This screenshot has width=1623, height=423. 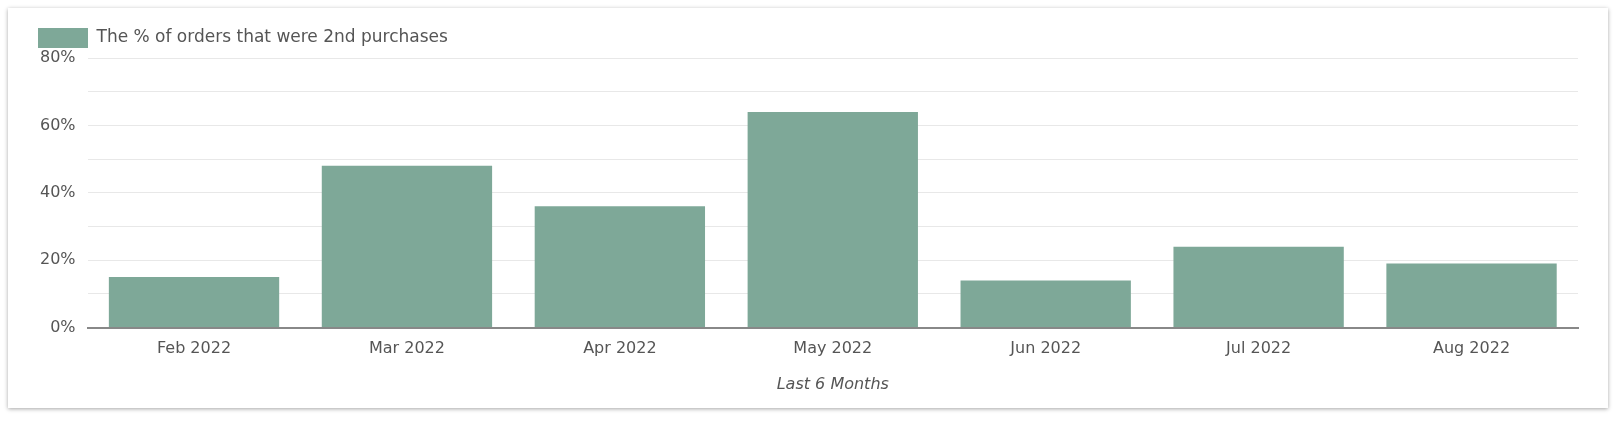 I want to click on x-tick-label: Mar 2022, so click(x=406, y=348).